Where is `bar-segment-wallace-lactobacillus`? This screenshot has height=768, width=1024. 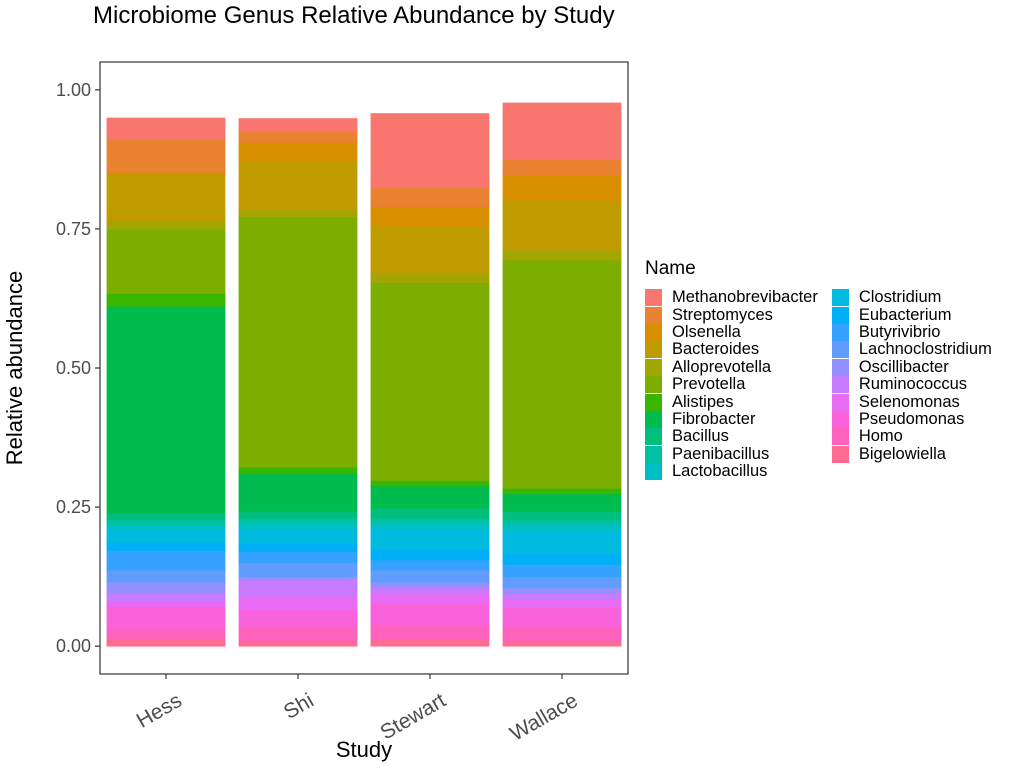 bar-segment-wallace-lactobacillus is located at coordinates (562, 528).